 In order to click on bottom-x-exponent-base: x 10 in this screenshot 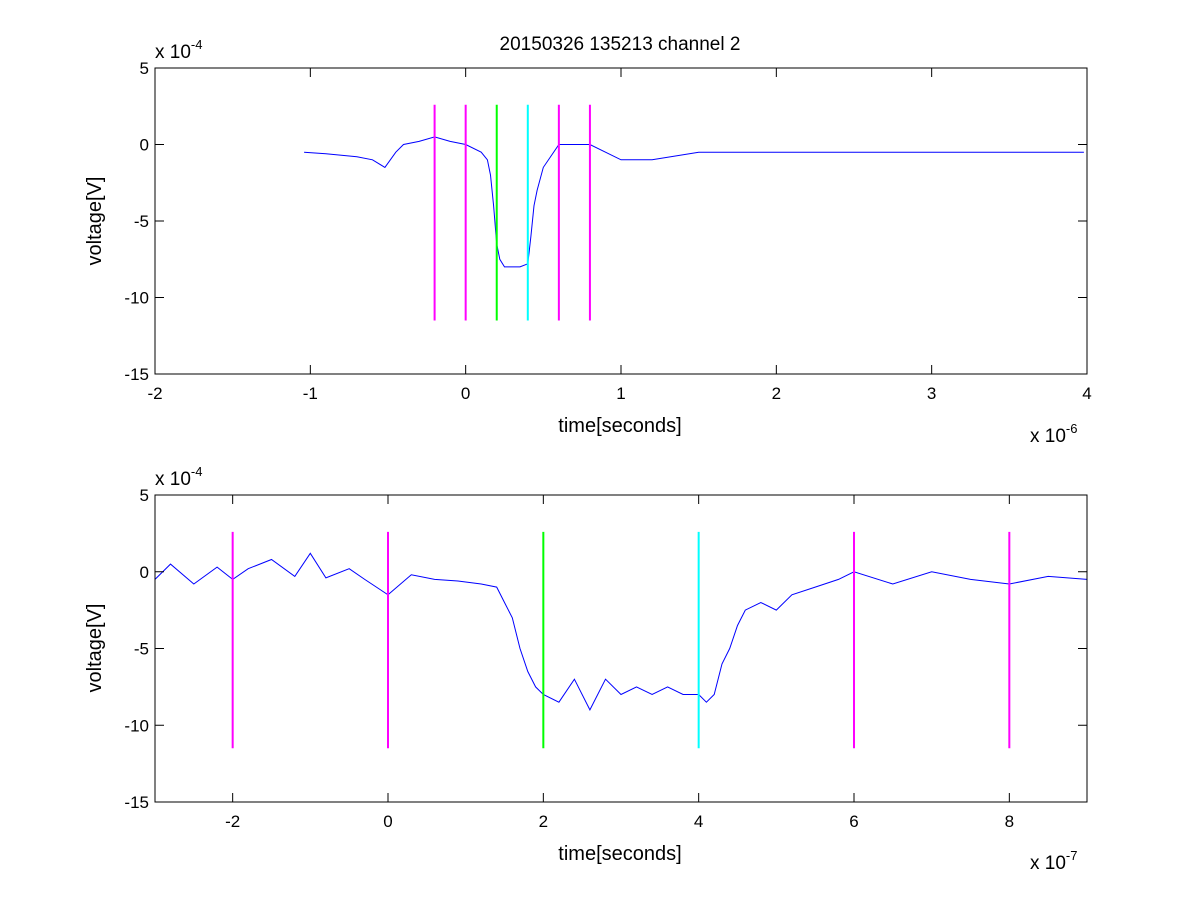, I will do `click(1048, 863)`.